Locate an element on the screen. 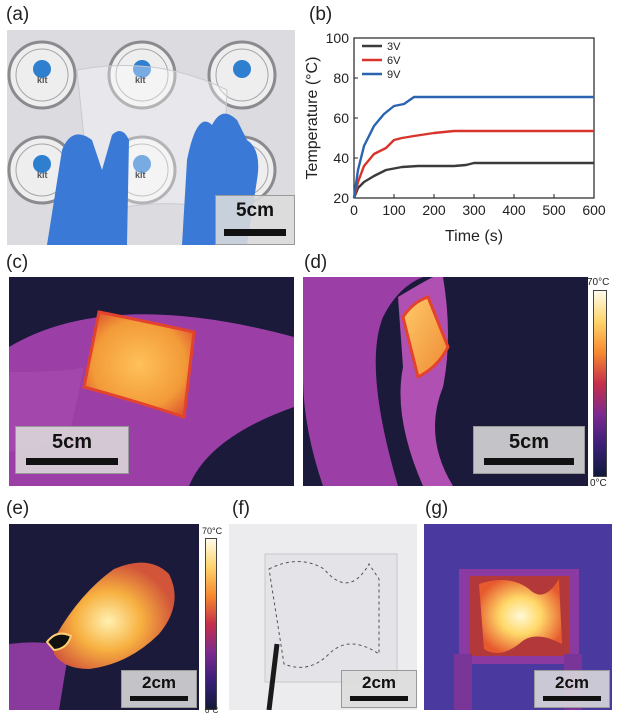 This screenshot has height=716, width=621. x-tick-label: 600 is located at coordinates (594, 210).